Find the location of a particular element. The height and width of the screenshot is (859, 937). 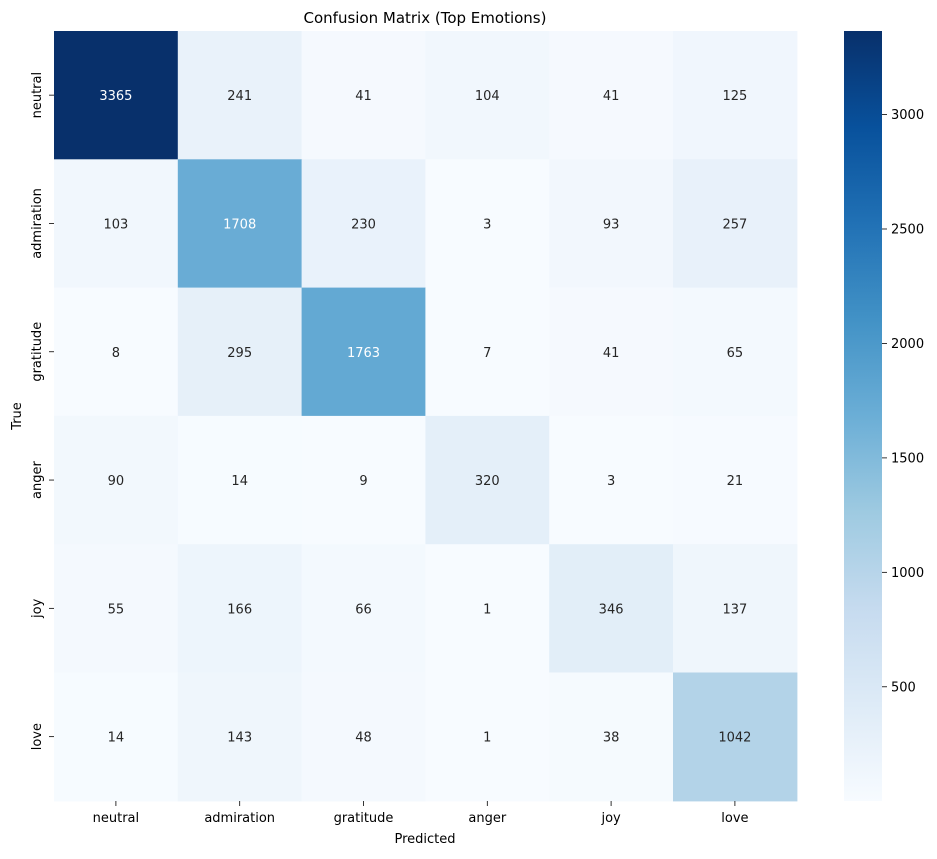

cell-value-label: 257 is located at coordinates (734, 224).